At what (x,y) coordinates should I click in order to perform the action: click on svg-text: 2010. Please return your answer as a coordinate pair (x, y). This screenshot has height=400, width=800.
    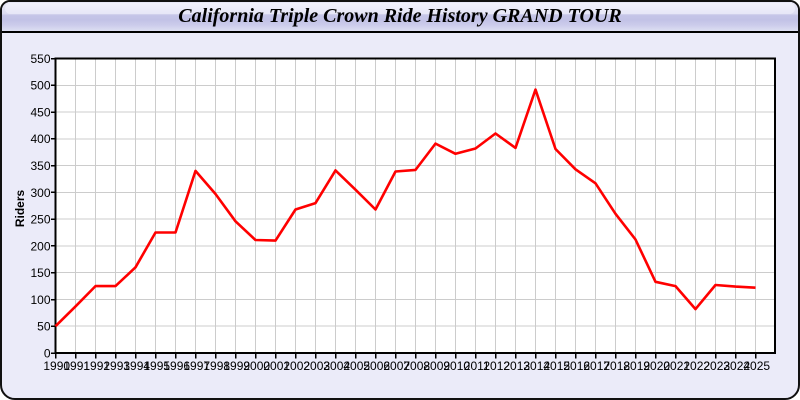
    Looking at the image, I should click on (456, 366).